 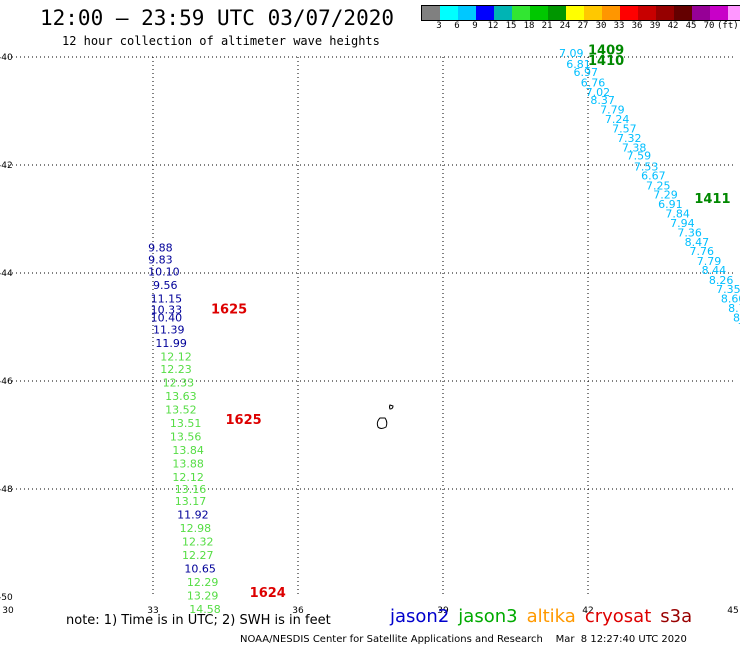 What do you see at coordinates (658, 185) in the screenshot?
I see `wave-height-label: 7.25` at bounding box center [658, 185].